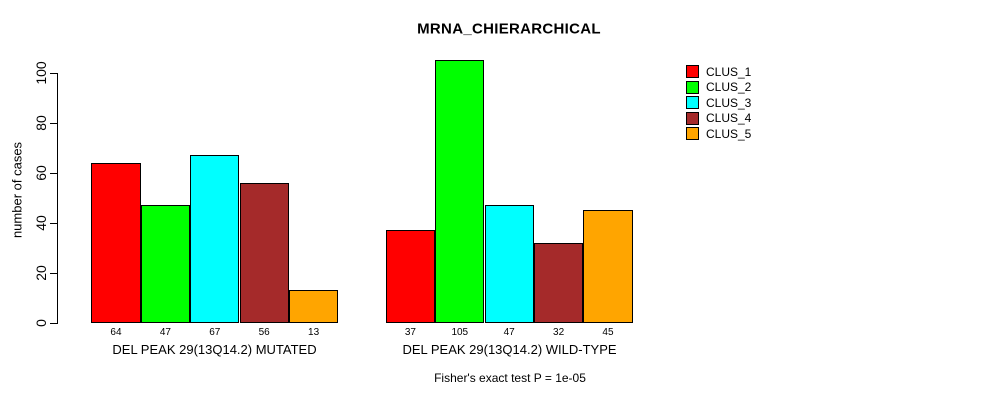 Image resolution: width=990 pixels, height=400 pixels. What do you see at coordinates (41, 322) in the screenshot?
I see `y-axis-tick-label: 0` at bounding box center [41, 322].